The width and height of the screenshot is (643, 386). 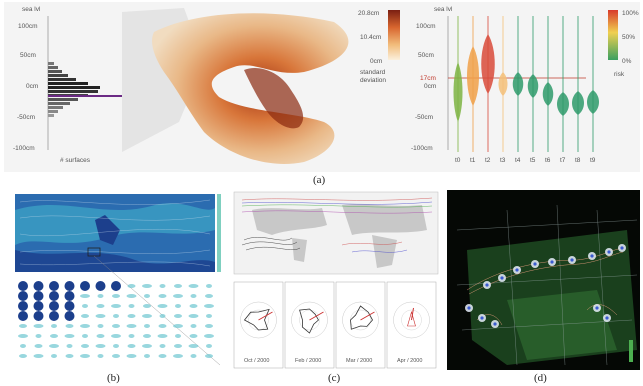 What do you see at coordinates (107, 230) in the screenshot?
I see `deep-region` at bounding box center [107, 230].